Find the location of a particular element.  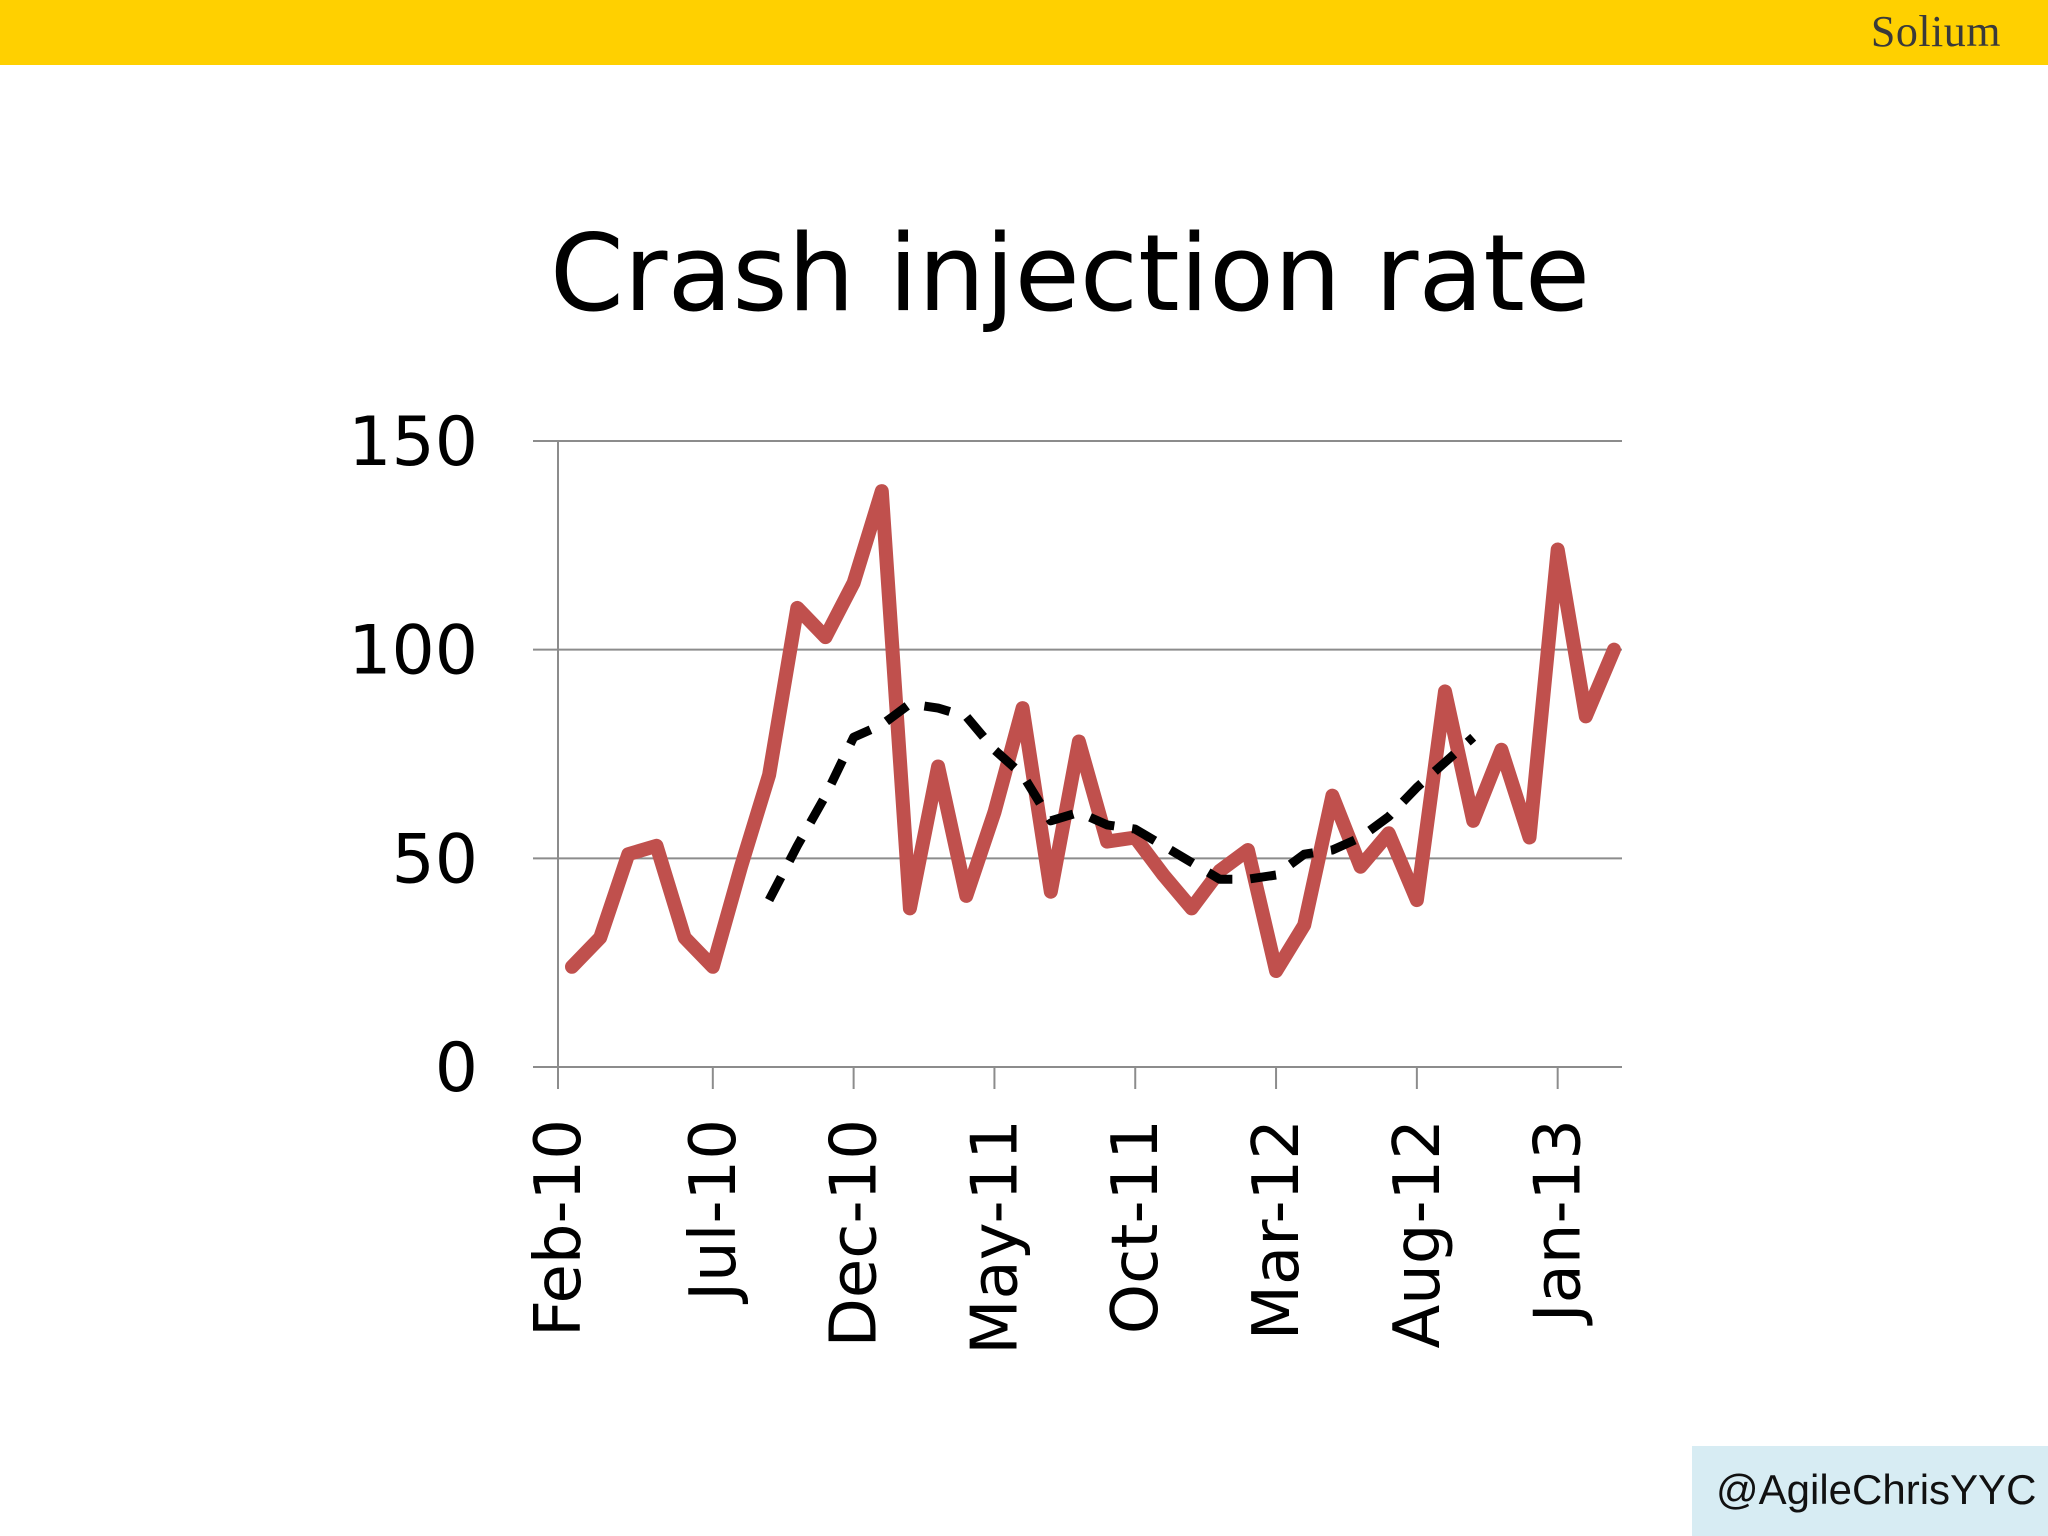

series-line-moving-average is located at coordinates (1121, 801).